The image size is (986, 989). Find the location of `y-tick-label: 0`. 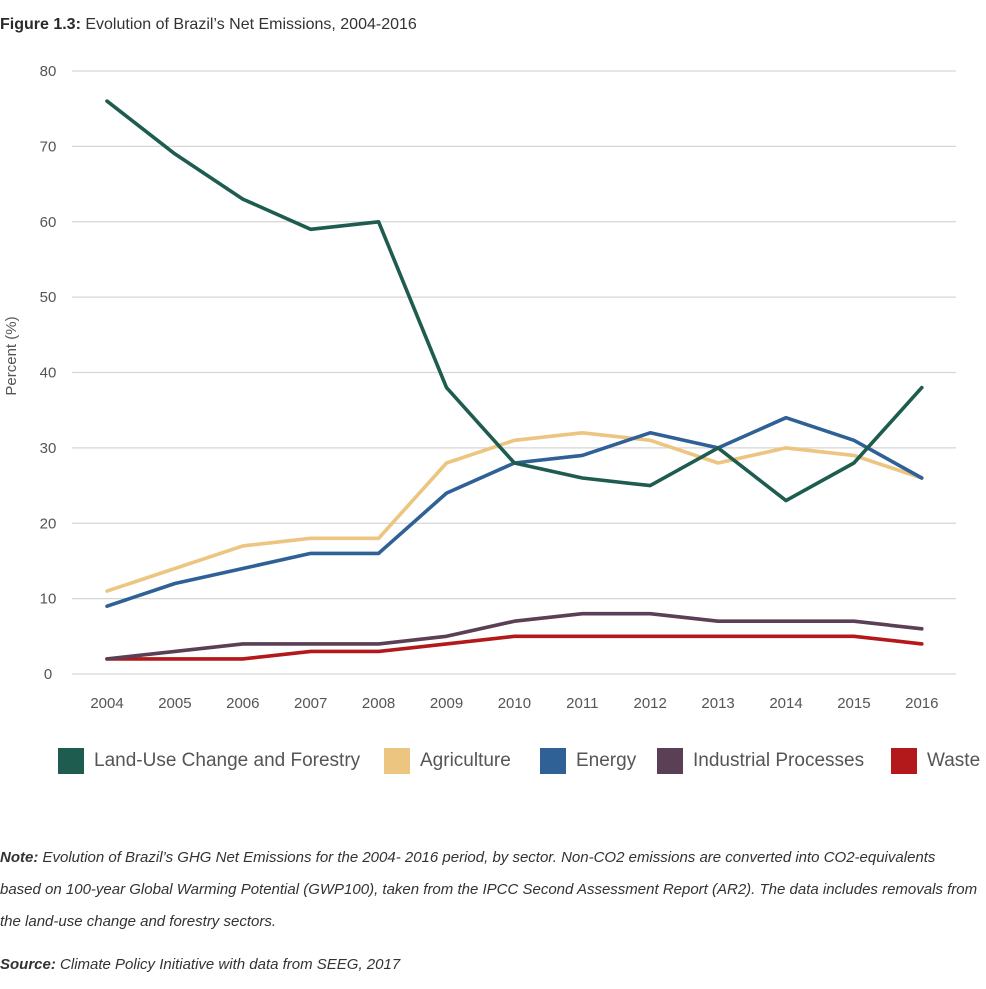

y-tick-label: 0 is located at coordinates (48, 674).